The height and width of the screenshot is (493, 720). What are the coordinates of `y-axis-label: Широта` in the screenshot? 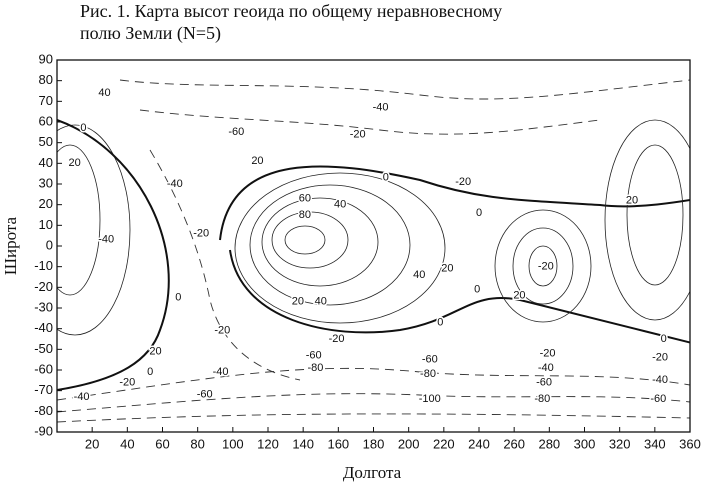 It's located at (10, 245).